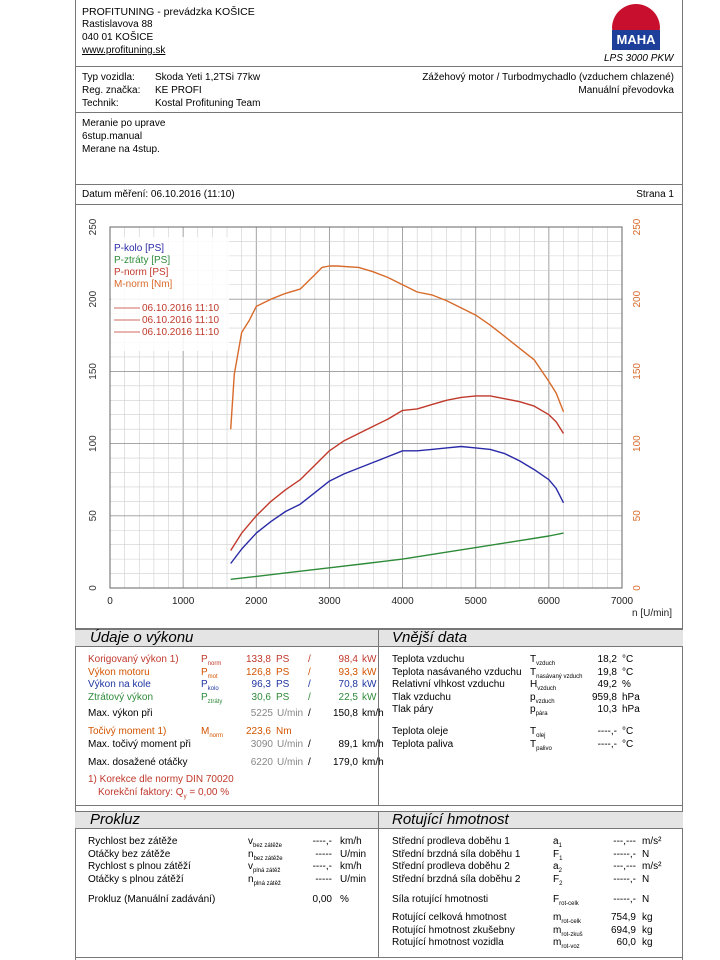 This screenshot has width=720, height=960. What do you see at coordinates (322, 841) in the screenshot?
I see `prokluz-value: ----,-` at bounding box center [322, 841].